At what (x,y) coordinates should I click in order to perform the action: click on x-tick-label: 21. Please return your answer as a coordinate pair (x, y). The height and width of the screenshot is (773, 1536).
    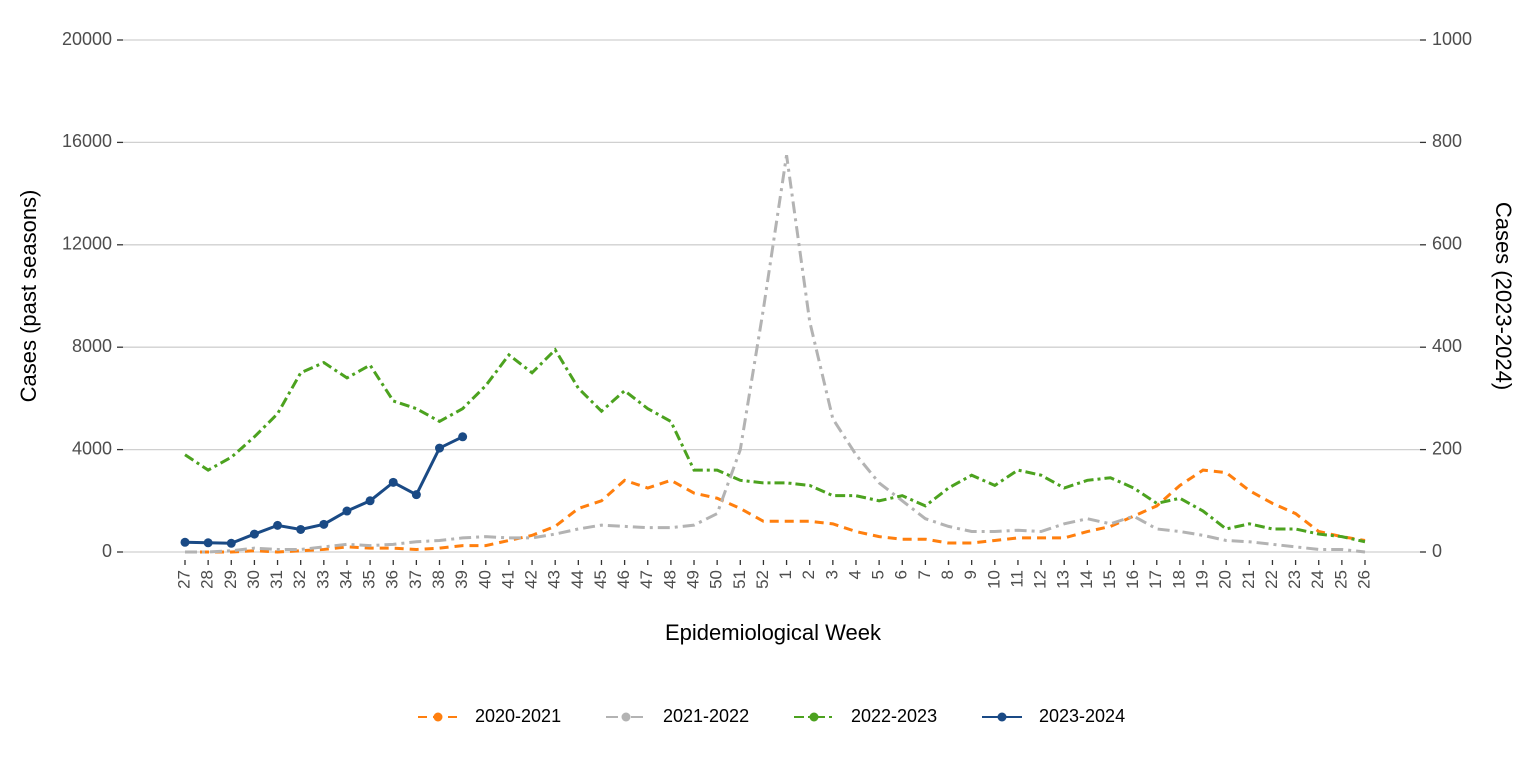
    Looking at the image, I should click on (1248, 579).